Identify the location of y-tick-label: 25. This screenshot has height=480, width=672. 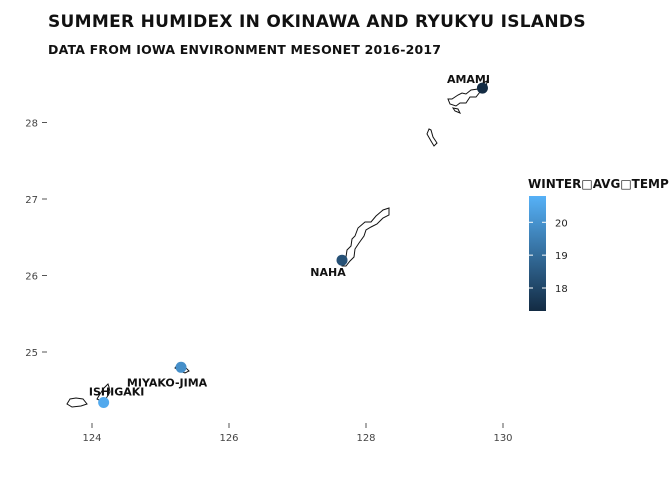
(31, 353).